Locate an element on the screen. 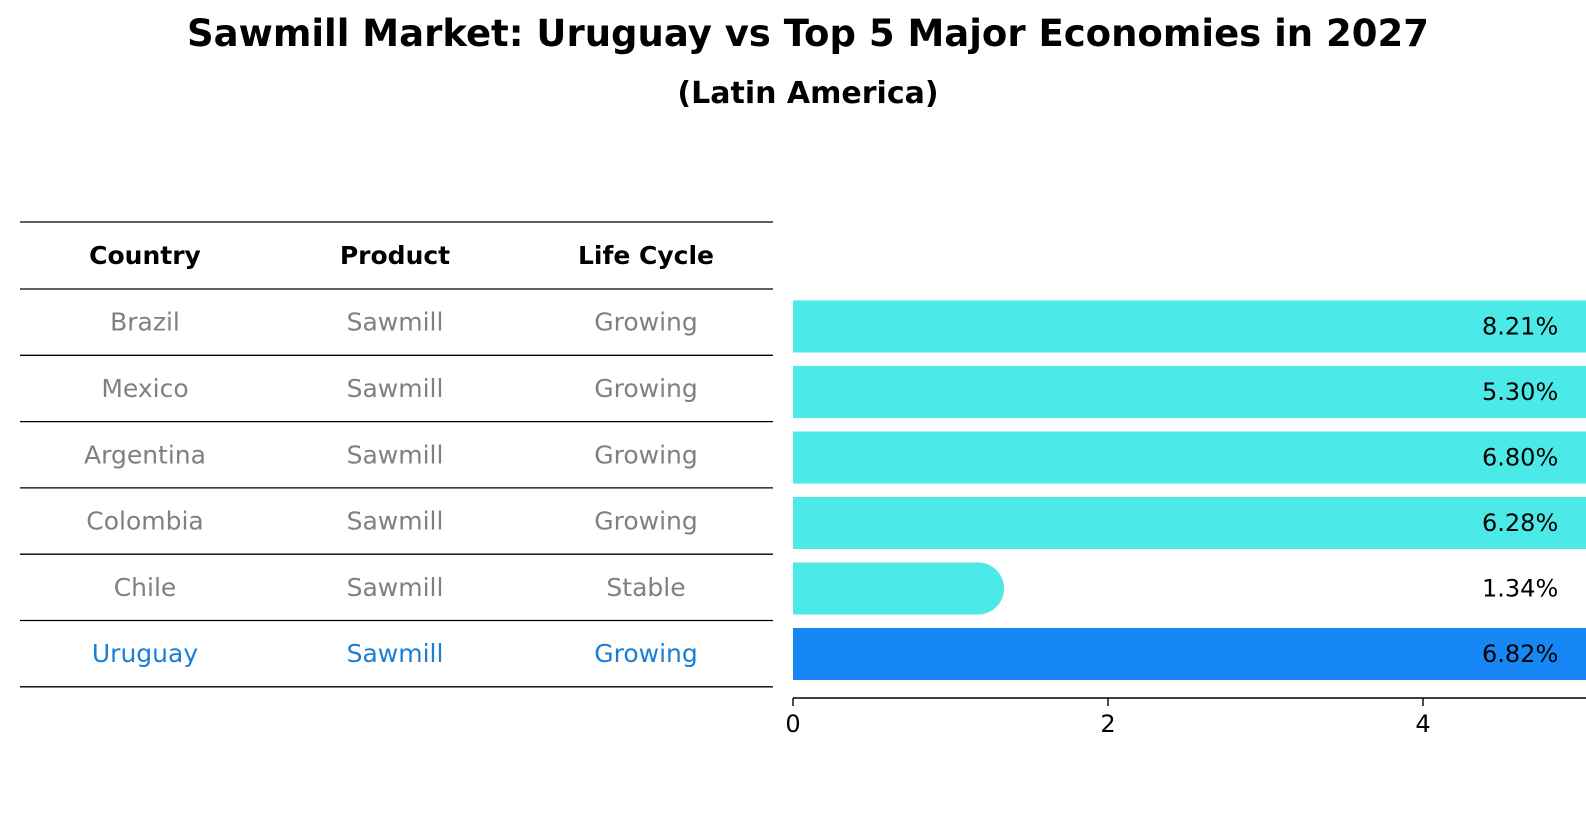 The width and height of the screenshot is (1586, 823). bar-uruguay is located at coordinates (1189, 654).